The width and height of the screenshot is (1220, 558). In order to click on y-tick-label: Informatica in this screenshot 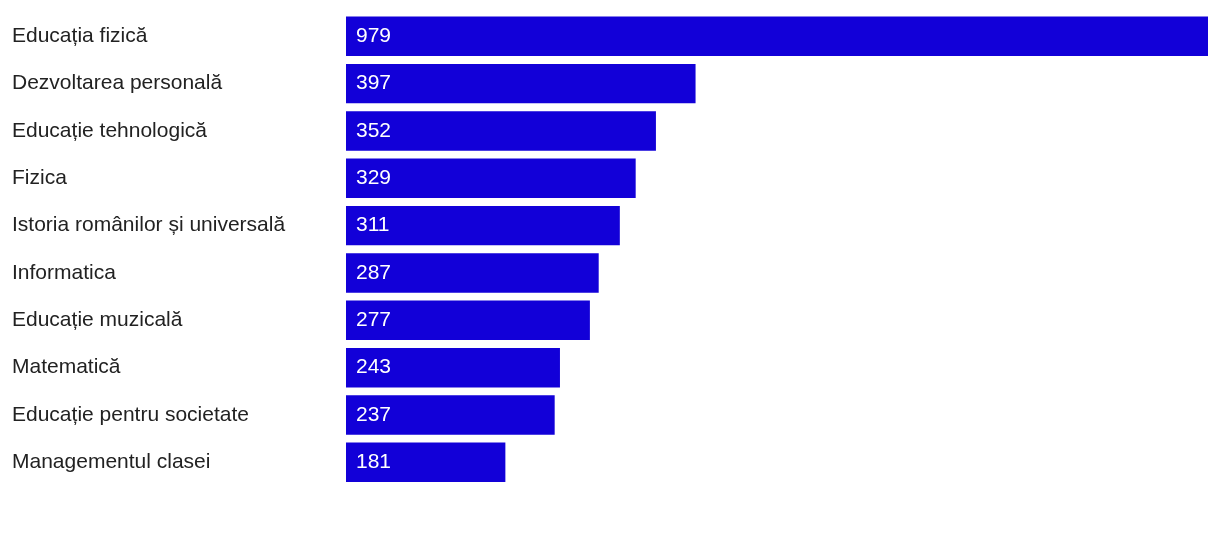, I will do `click(64, 271)`.